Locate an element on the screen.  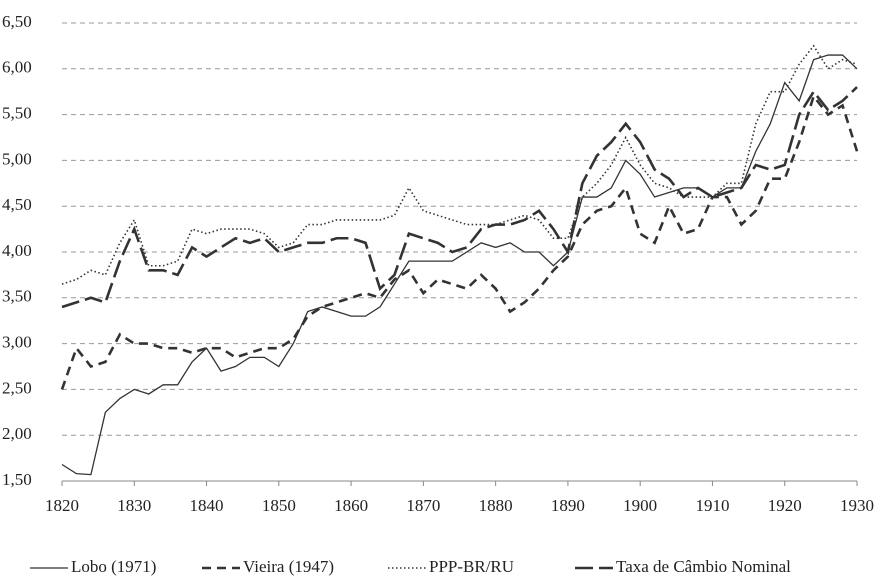
y-tick-label: 5,50 is located at coordinates (17, 113).